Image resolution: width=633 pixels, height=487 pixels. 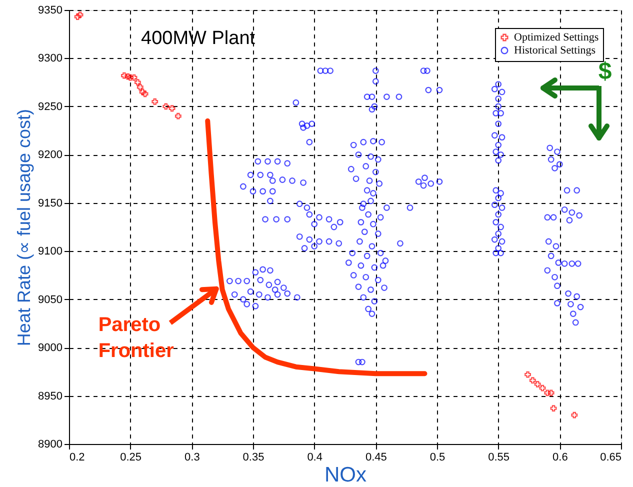 What do you see at coordinates (50, 155) in the screenshot?
I see `y-tick-label: 9200` at bounding box center [50, 155].